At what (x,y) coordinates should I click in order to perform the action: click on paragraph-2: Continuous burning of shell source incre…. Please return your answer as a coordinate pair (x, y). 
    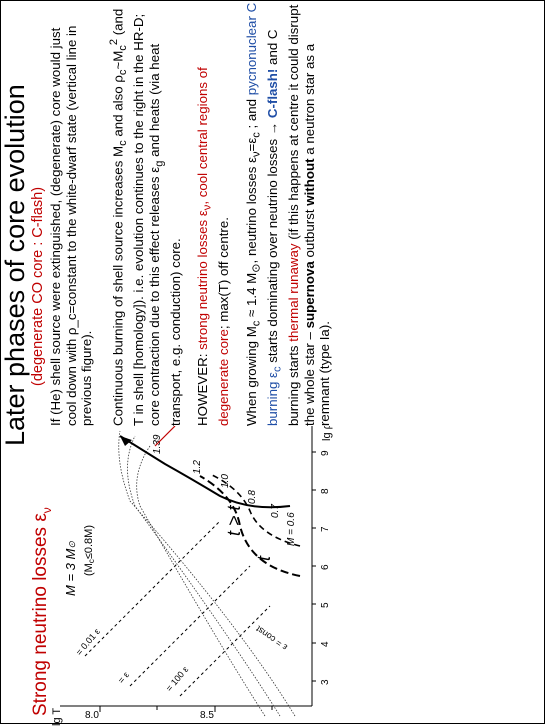
    Looking at the image, I should click on (145, 217).